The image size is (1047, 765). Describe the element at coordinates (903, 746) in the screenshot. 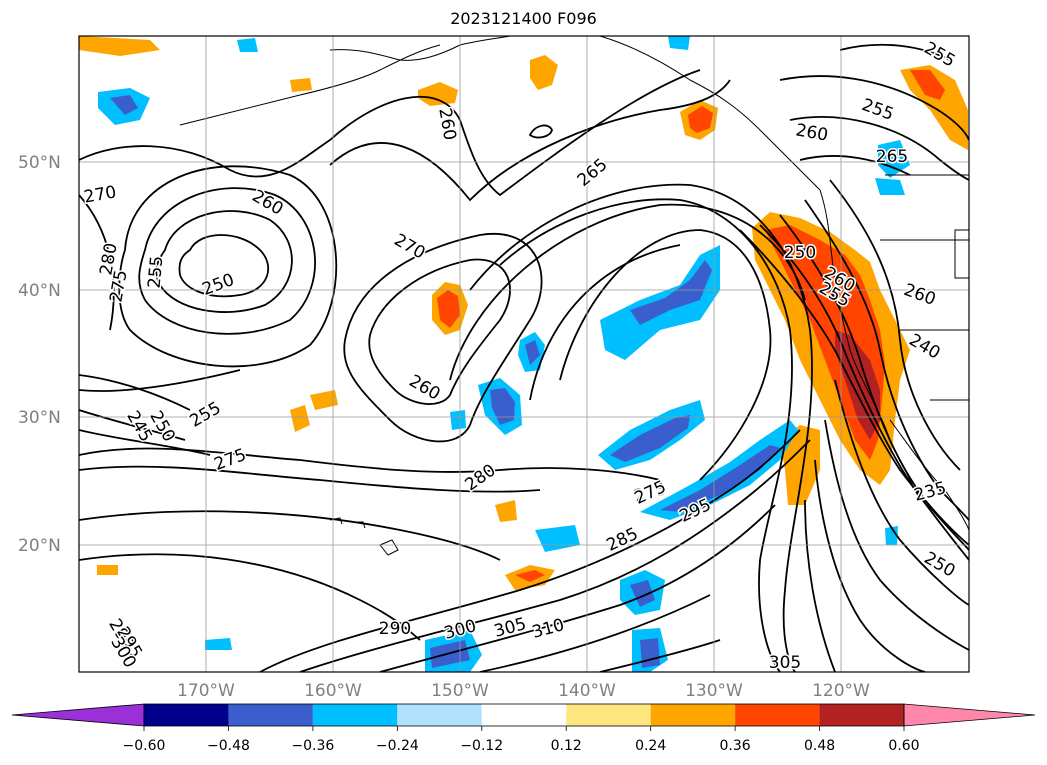

I see `colorbar-tick-label: 0.60` at that location.